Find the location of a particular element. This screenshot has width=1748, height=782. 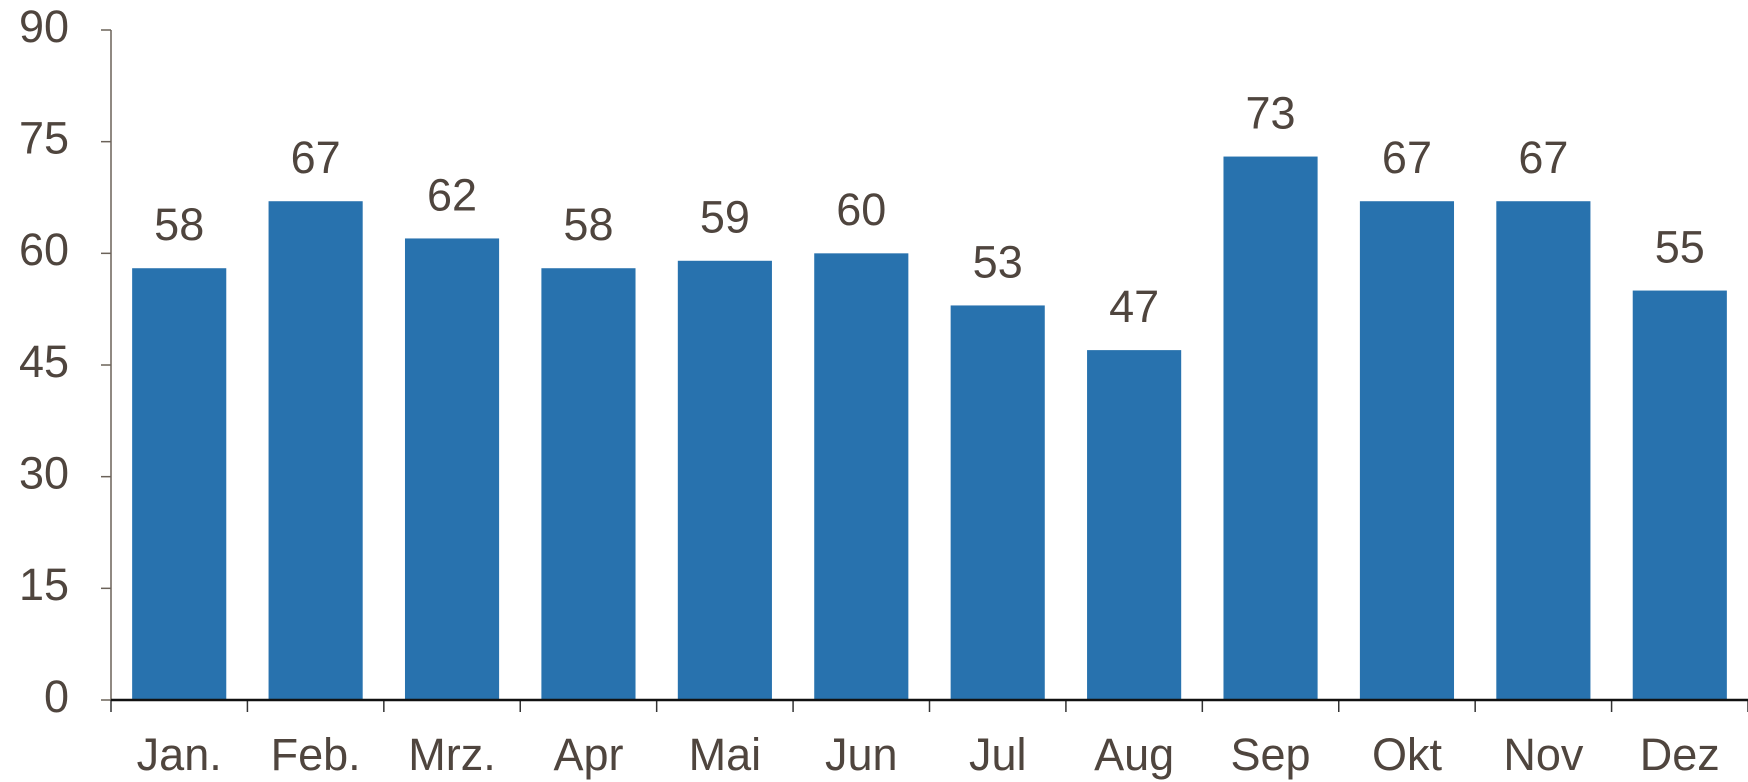

x-tick-label: Feb. is located at coordinates (316, 754).